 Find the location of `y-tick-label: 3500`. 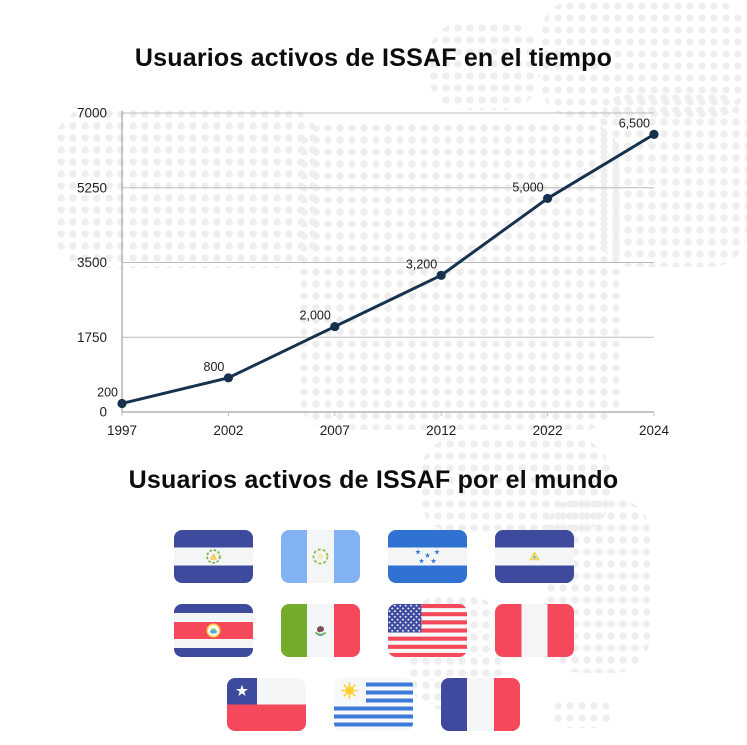

y-tick-label: 3500 is located at coordinates (92, 262).